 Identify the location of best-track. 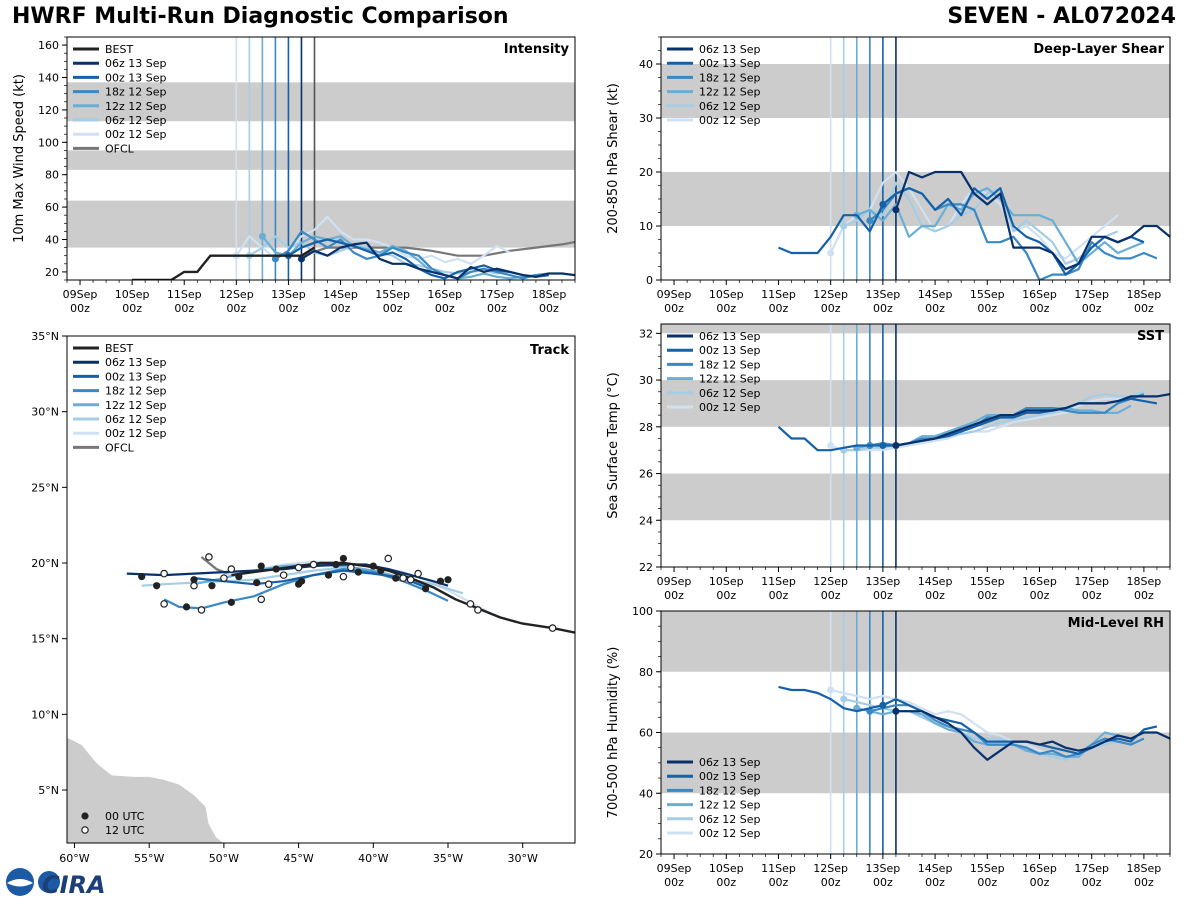
(403, 597).